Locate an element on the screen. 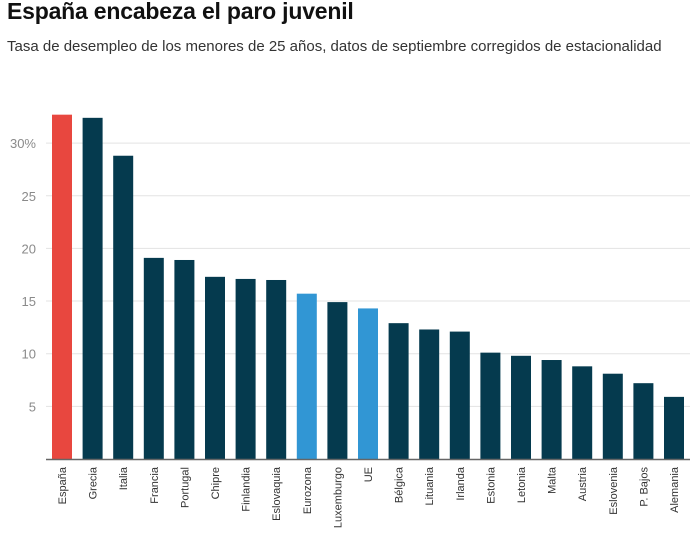 This screenshot has width=700, height=537. y-tick-label: 30% is located at coordinates (23, 143).